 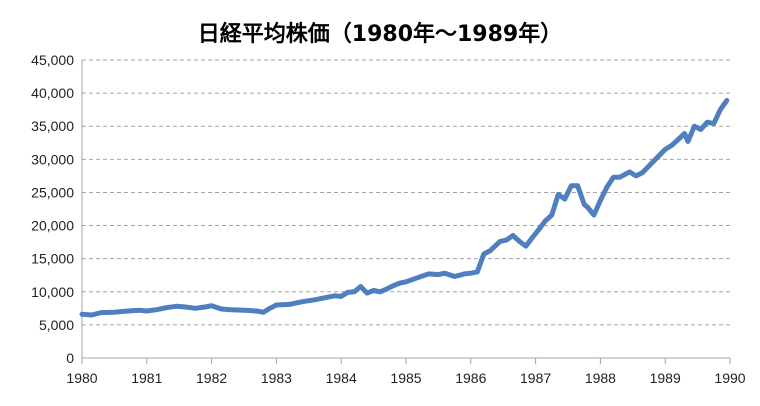 I want to click on x-tick-label: 1989, so click(x=665, y=378).